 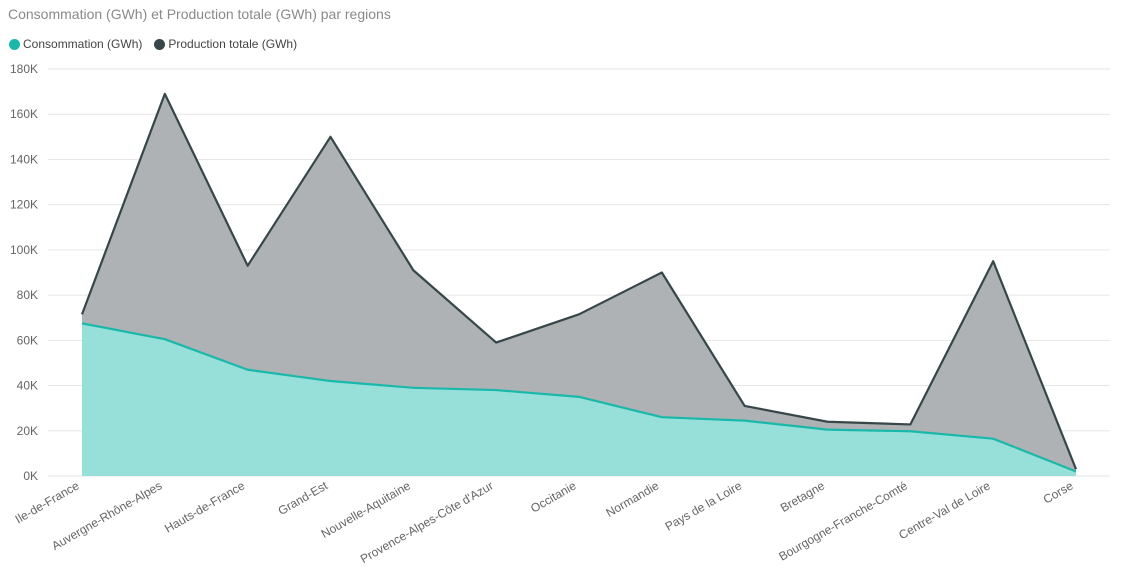 What do you see at coordinates (27, 386) in the screenshot?
I see `y-tick-label: 40K` at bounding box center [27, 386].